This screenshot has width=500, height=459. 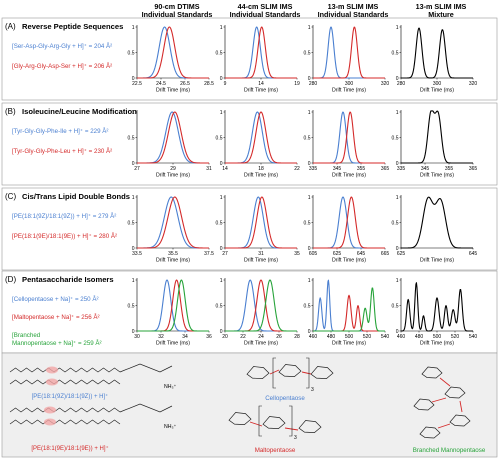 I want to click on x-tick-label: 24.5, so click(x=161, y=84).